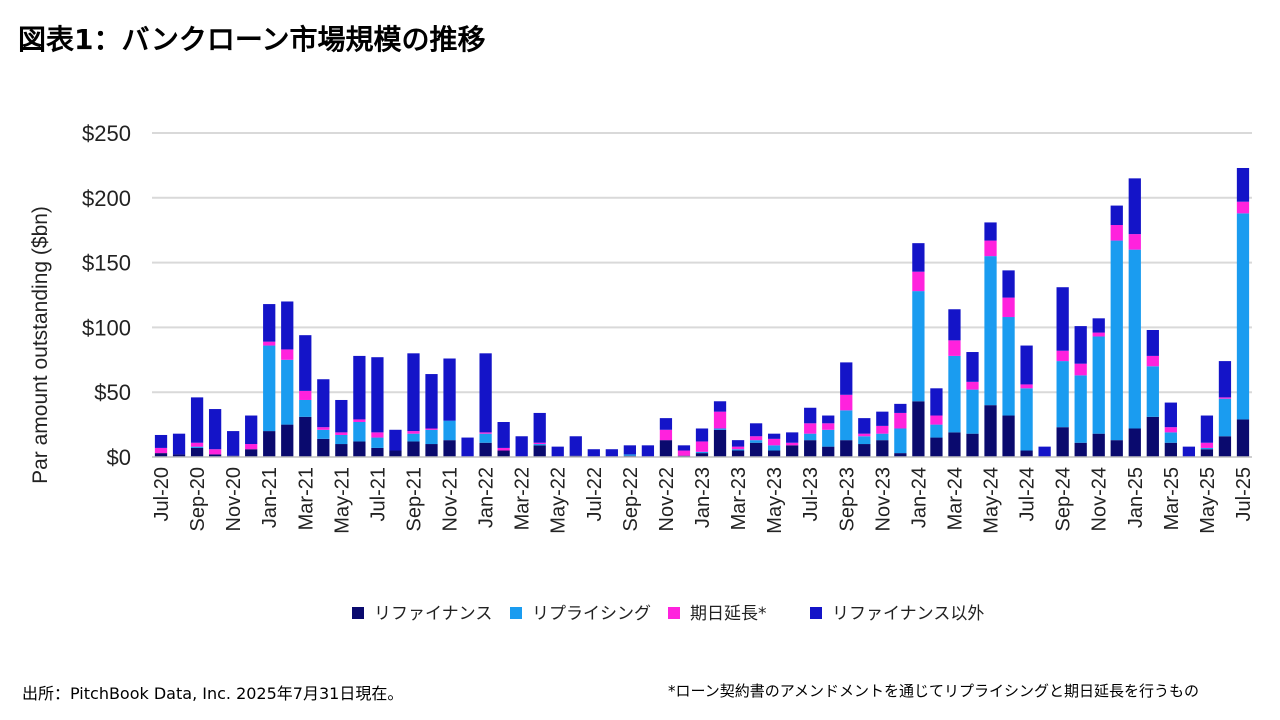 The image size is (1280, 720). Describe the element at coordinates (1244, 494) in the screenshot. I see `x-tick-label: Jul-25` at that location.